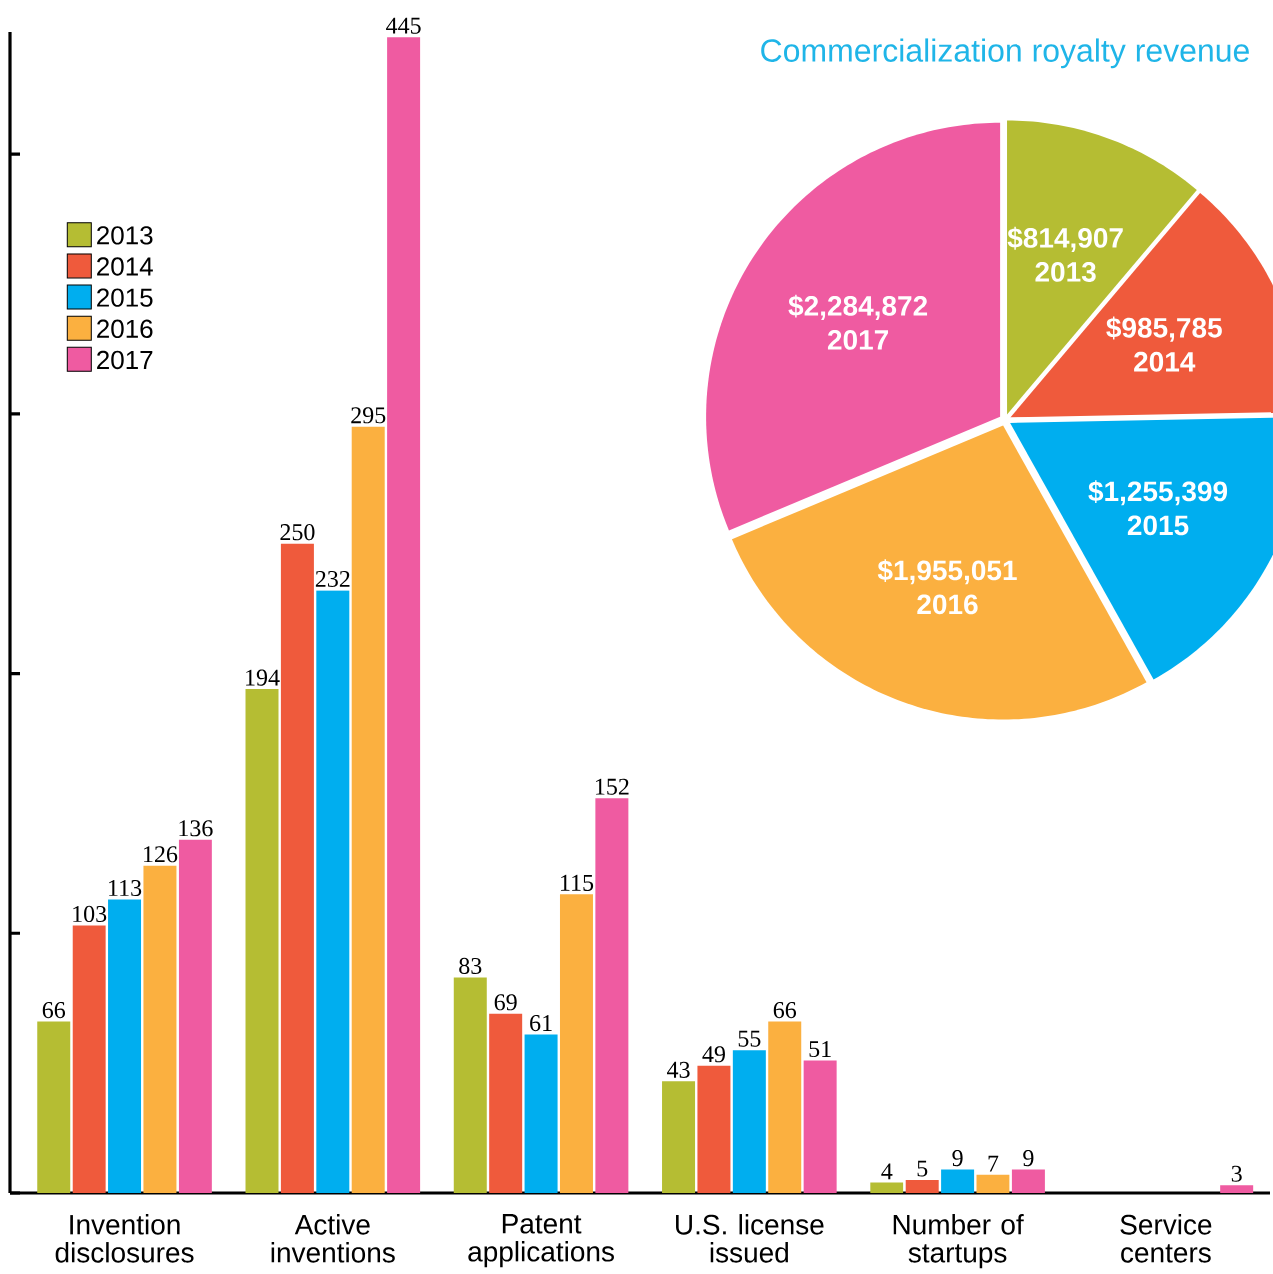  I want to click on data-label: 55, so click(749, 1038).